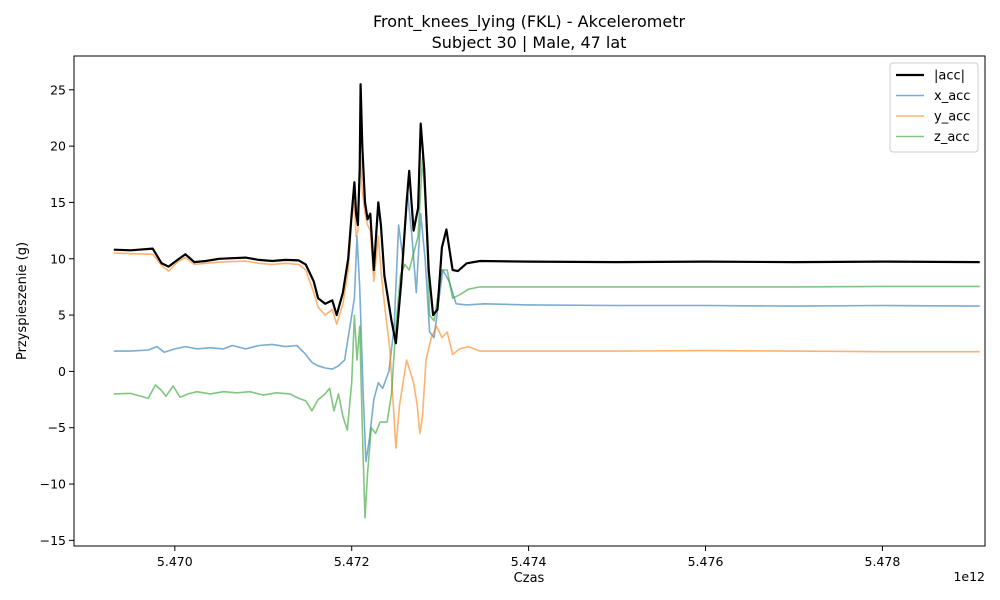 Image resolution: width=1000 pixels, height=600 pixels. Describe the element at coordinates (706, 561) in the screenshot. I see `x-tick-label: 5.476` at that location.